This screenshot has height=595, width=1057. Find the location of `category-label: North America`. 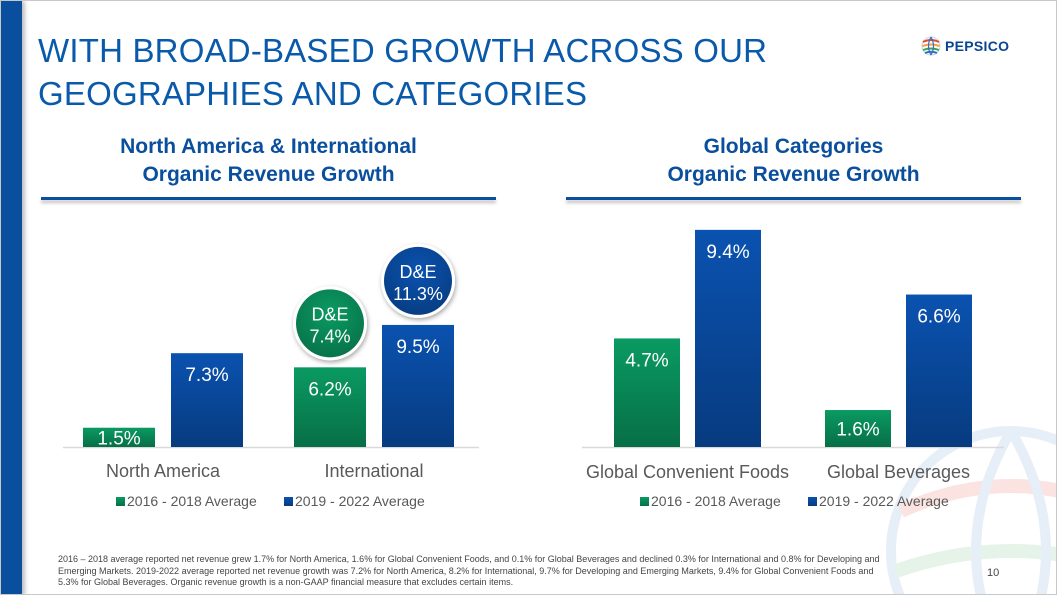

category-label: North America is located at coordinates (163, 471).